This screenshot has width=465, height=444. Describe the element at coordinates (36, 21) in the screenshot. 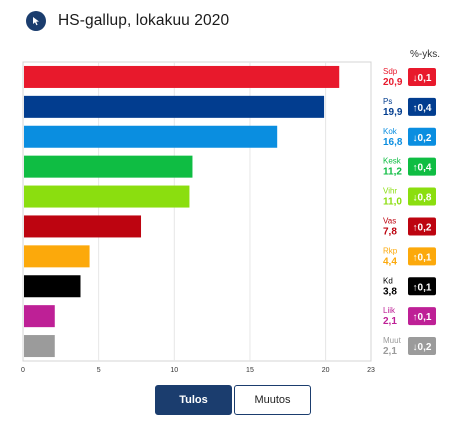

I see `cursor-logo-icon` at that location.